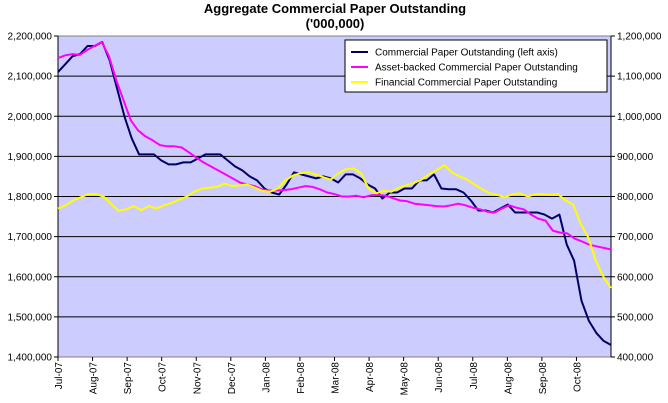  I want to click on x-tick-label: Jul-07, so click(59, 376).